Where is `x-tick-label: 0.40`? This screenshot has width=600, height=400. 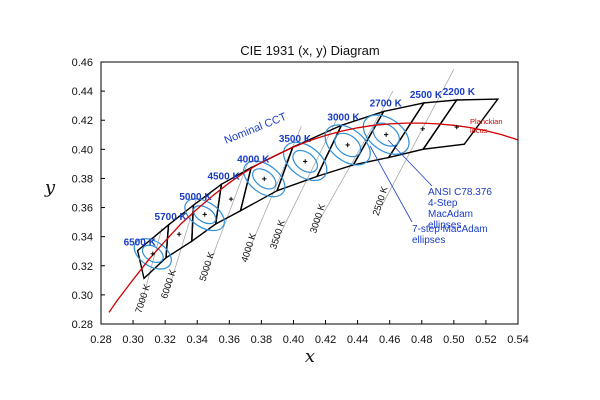 x-tick-label: 0.40 is located at coordinates (293, 340).